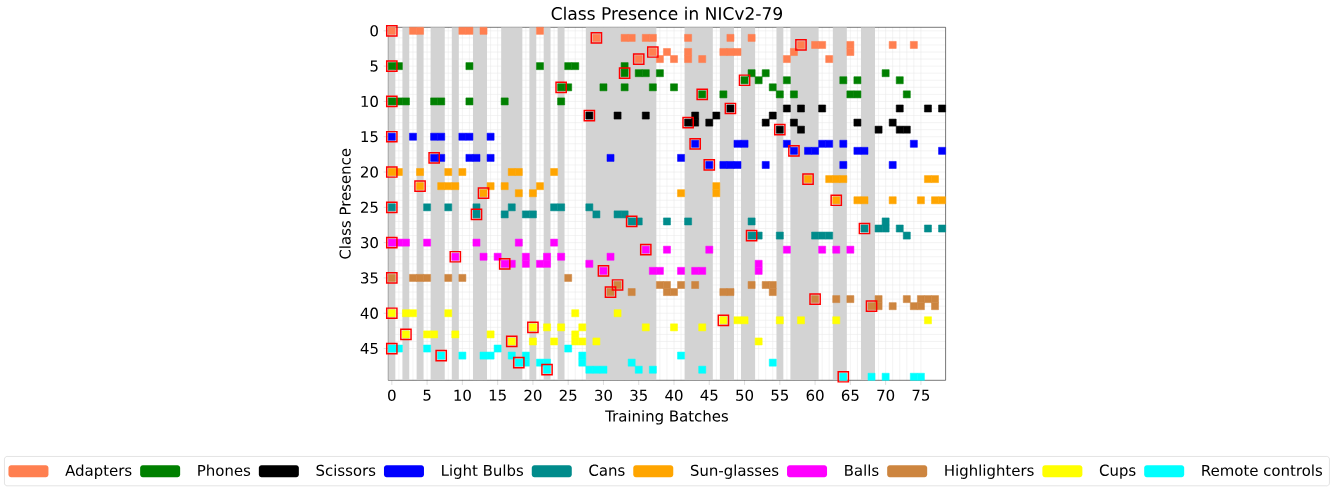  I want to click on y-tick-label: 0, so click(374, 31).